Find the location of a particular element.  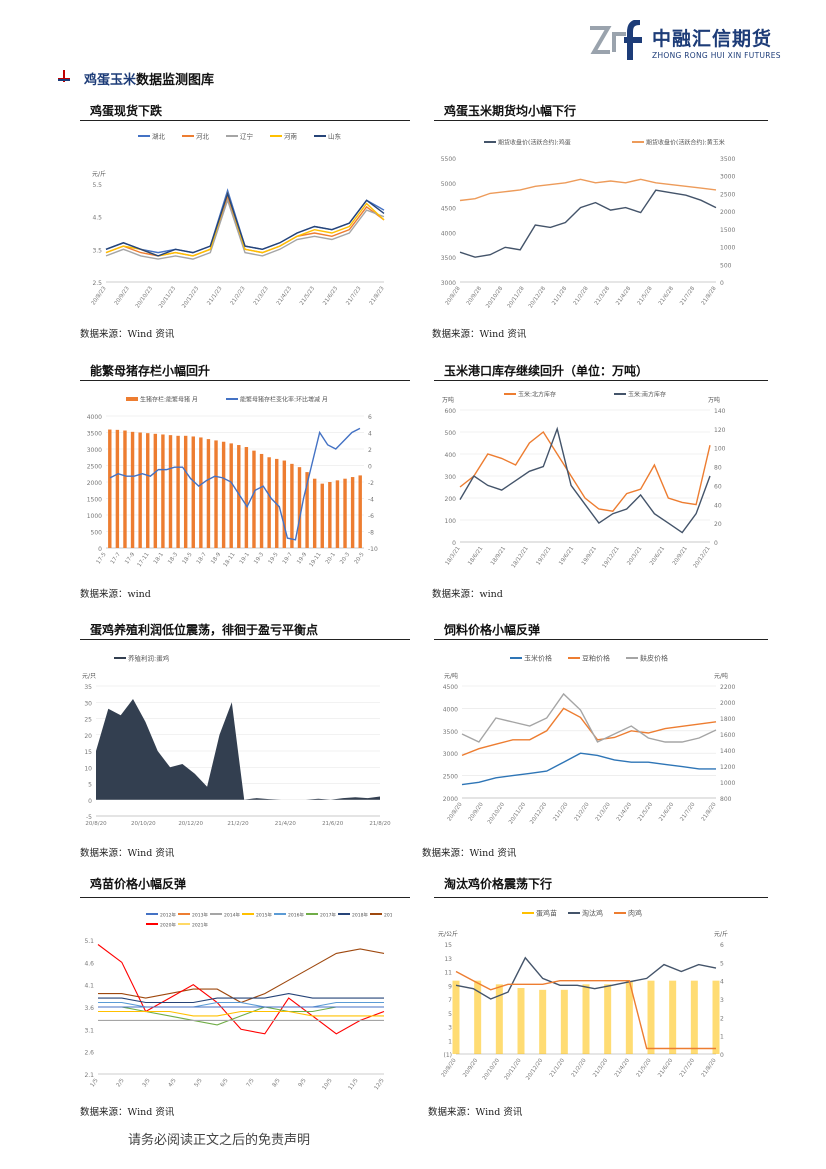

x-tick-label: 20-5 is located at coordinates (360, 558).